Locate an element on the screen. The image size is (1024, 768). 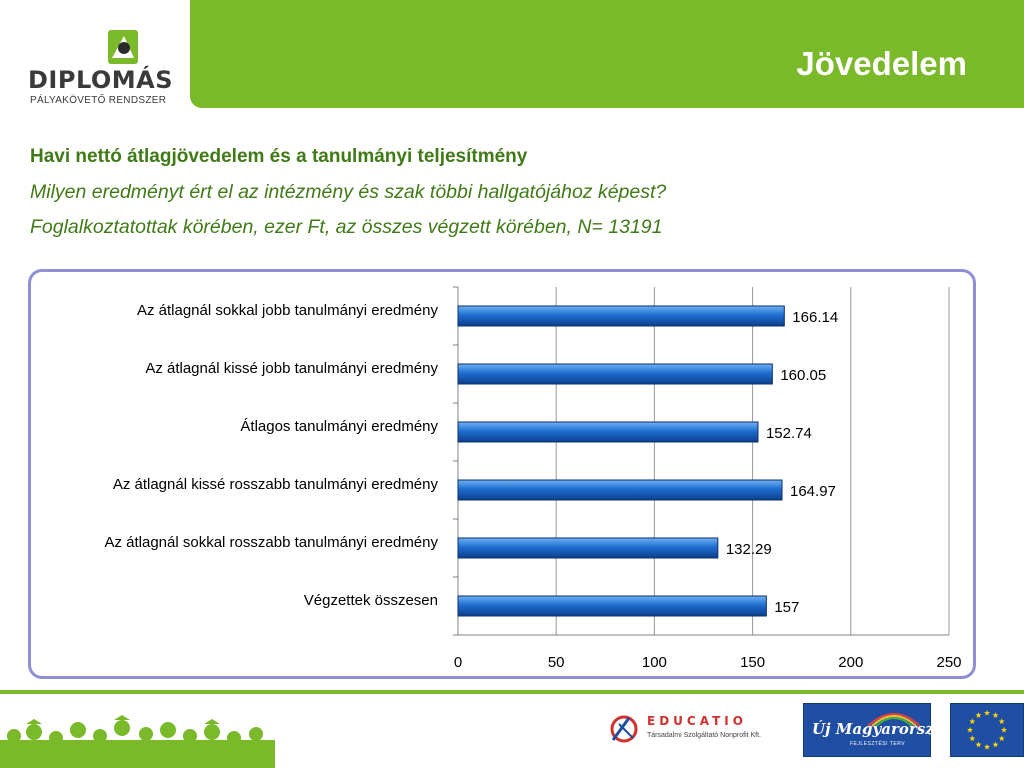
chart-bars is located at coordinates (621, 461).